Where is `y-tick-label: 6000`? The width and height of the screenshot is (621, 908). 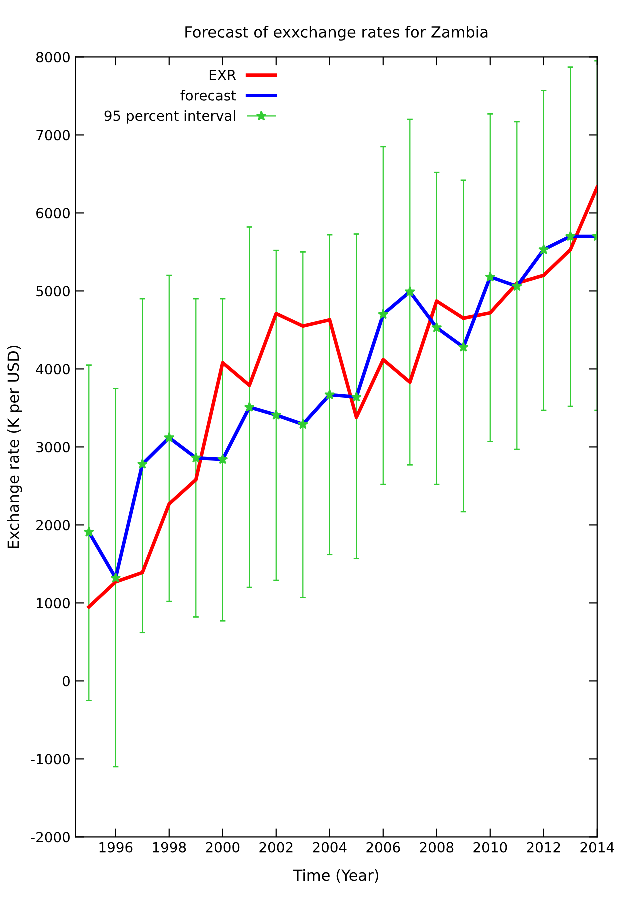
y-tick-label: 6000 is located at coordinates (53, 213).